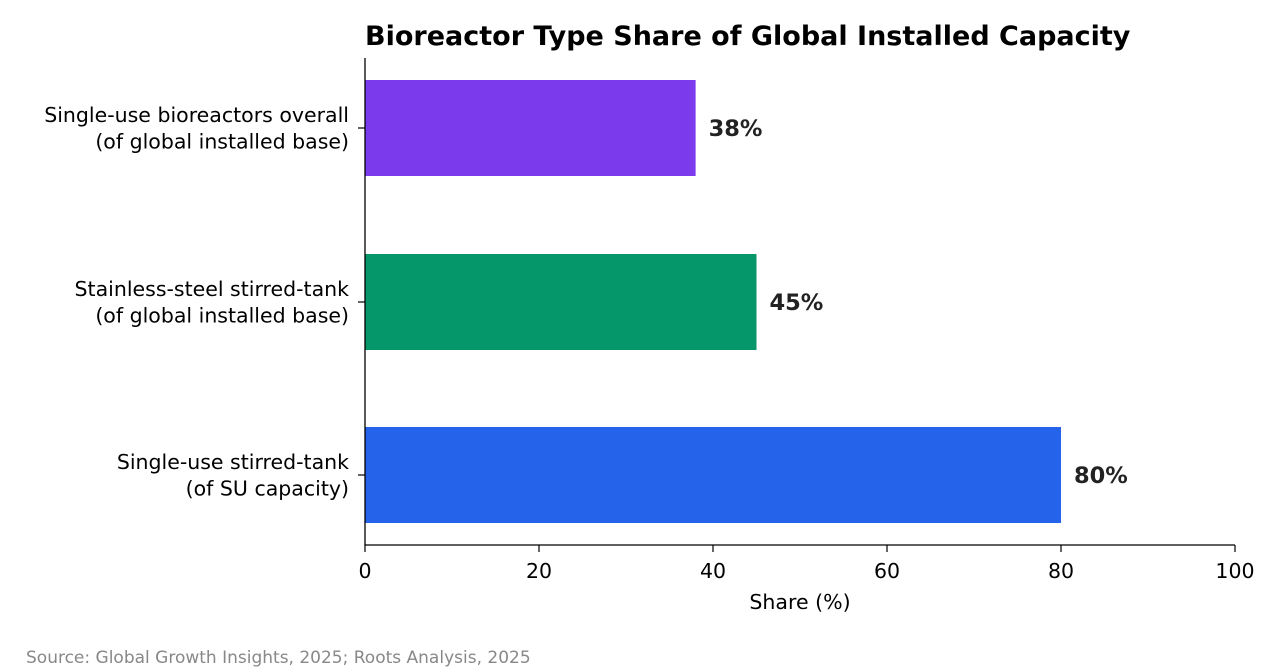  Describe the element at coordinates (713, 571) in the screenshot. I see `x-tick-label-2: 40` at that location.